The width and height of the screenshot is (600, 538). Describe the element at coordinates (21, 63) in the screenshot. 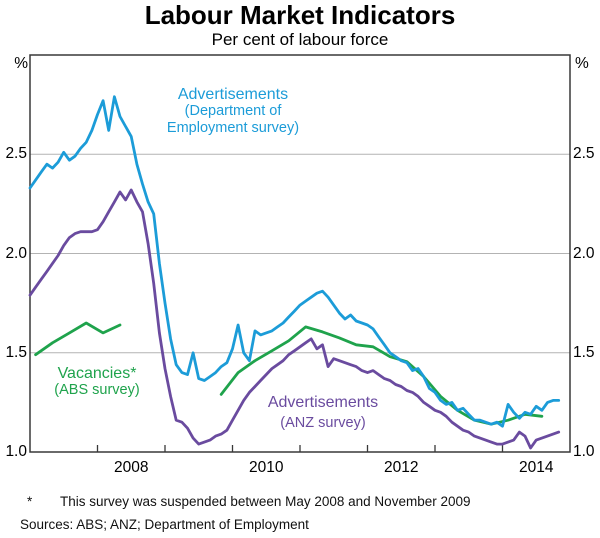

I see `y-axis-unit-left: %` at that location.